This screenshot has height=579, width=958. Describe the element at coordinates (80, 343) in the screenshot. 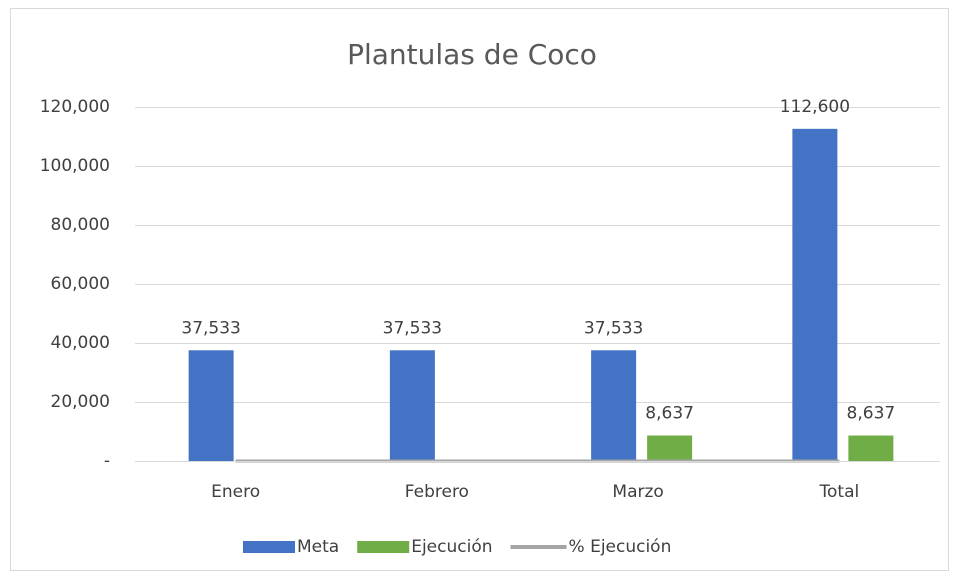

I see `y-tick-label: 40,000` at that location.